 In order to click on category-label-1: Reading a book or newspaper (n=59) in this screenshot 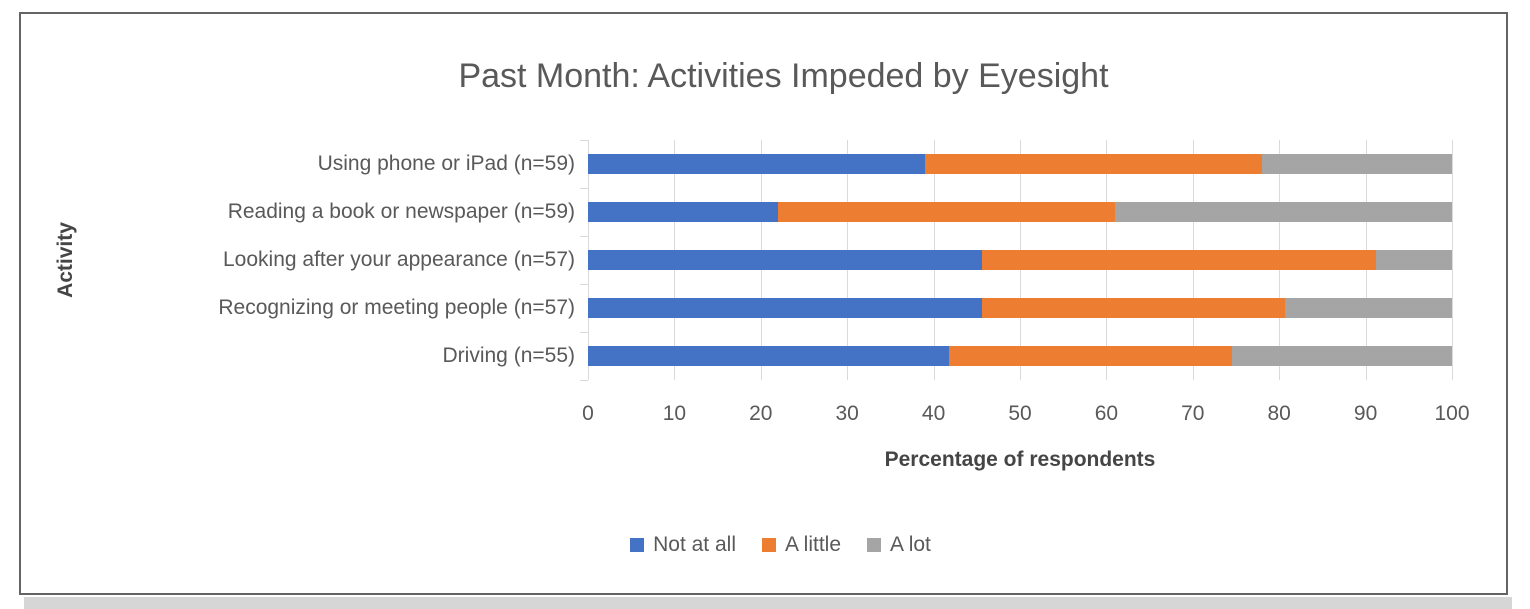, I will do `click(401, 211)`.